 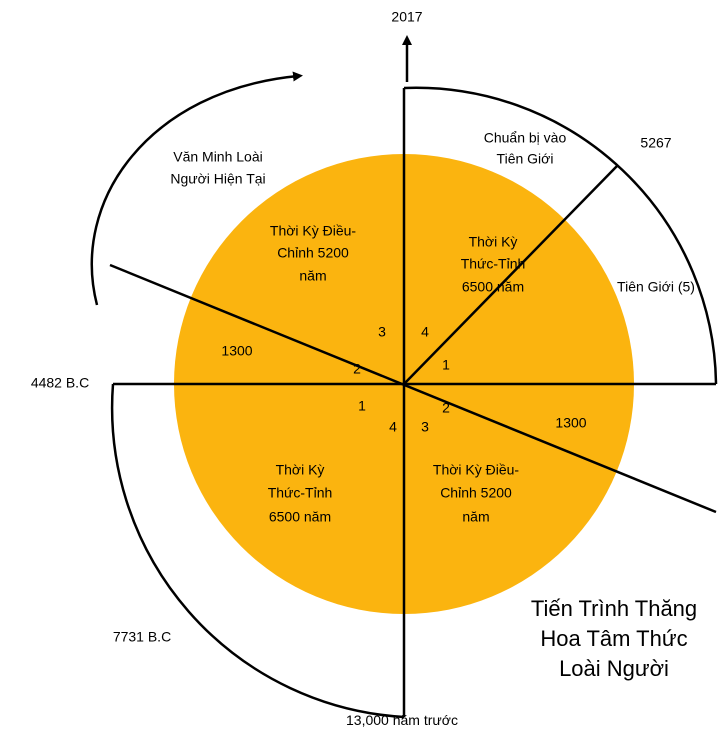 What do you see at coordinates (218, 157) in the screenshot?
I see `label: Văn Minh Loài` at bounding box center [218, 157].